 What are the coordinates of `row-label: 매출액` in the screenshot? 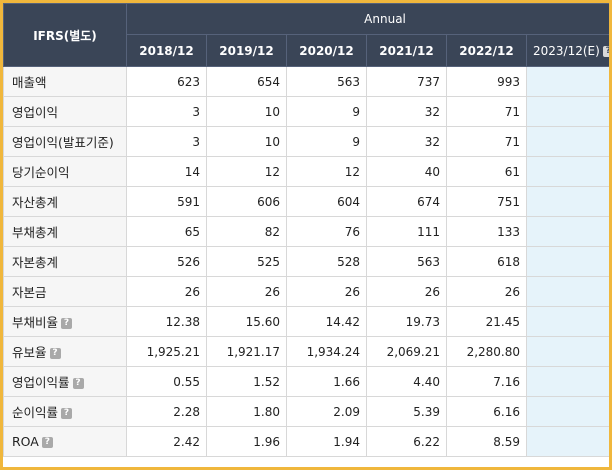 It's located at (29, 82).